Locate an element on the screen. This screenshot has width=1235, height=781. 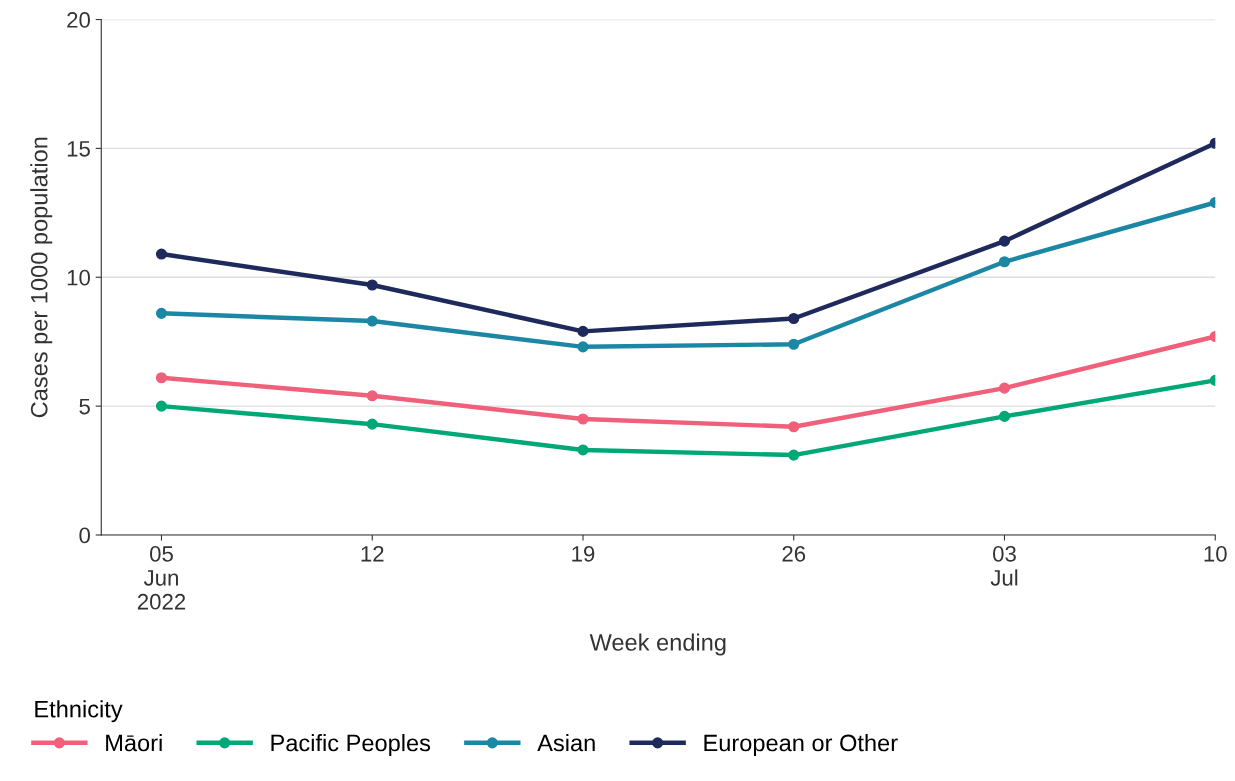
legend-title: Ethnicity is located at coordinates (79, 711).